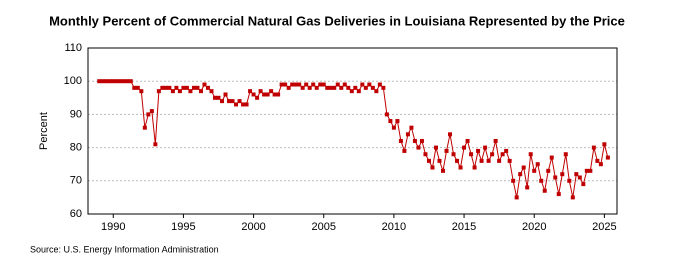 This screenshot has height=275, width=675. I want to click on y-tick-label: 70, so click(76, 181).